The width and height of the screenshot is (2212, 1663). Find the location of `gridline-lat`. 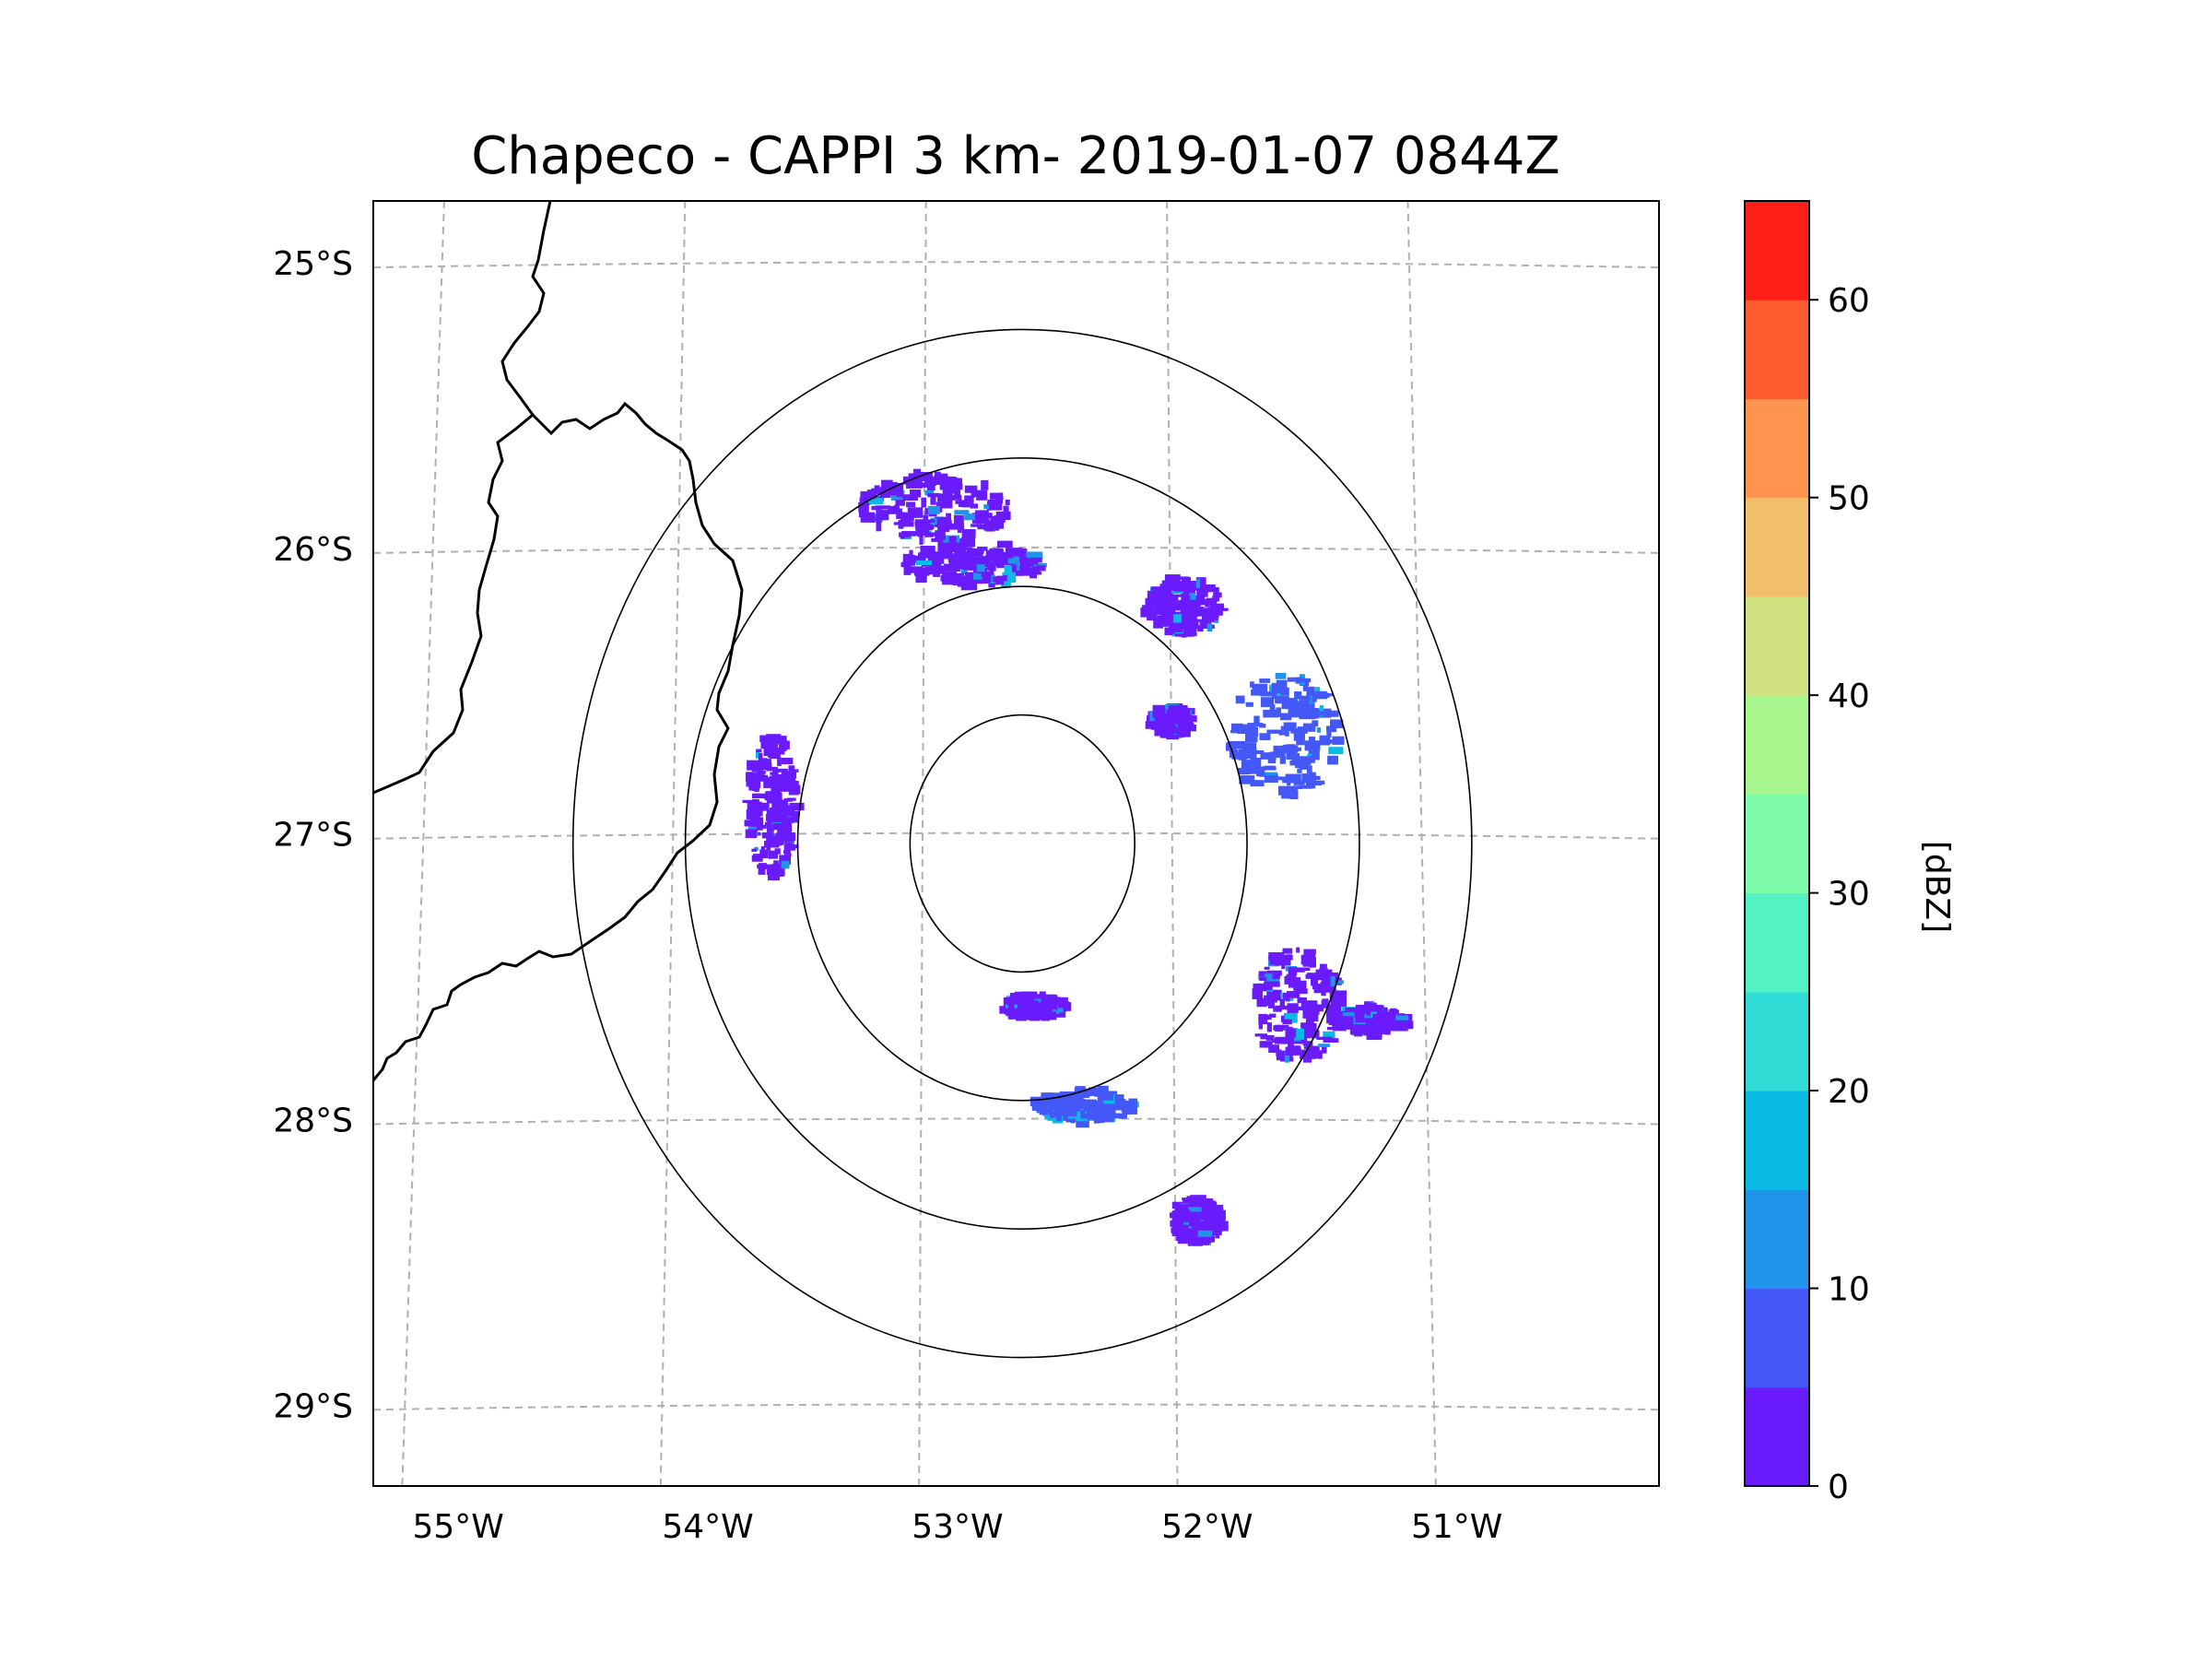

gridline-lat is located at coordinates (1016, 836).